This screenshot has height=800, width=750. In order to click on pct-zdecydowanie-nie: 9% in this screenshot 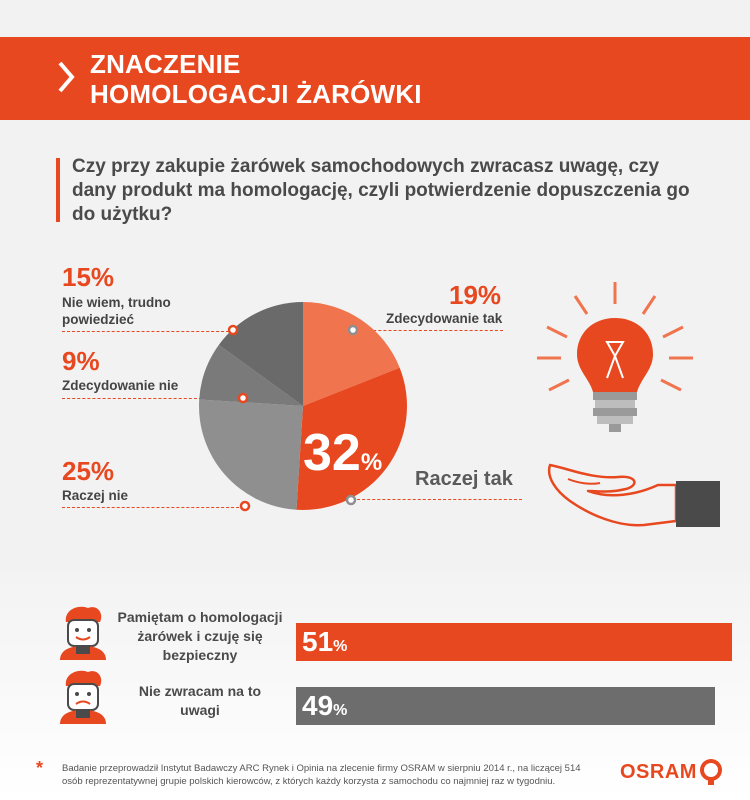, I will do `click(81, 361)`.